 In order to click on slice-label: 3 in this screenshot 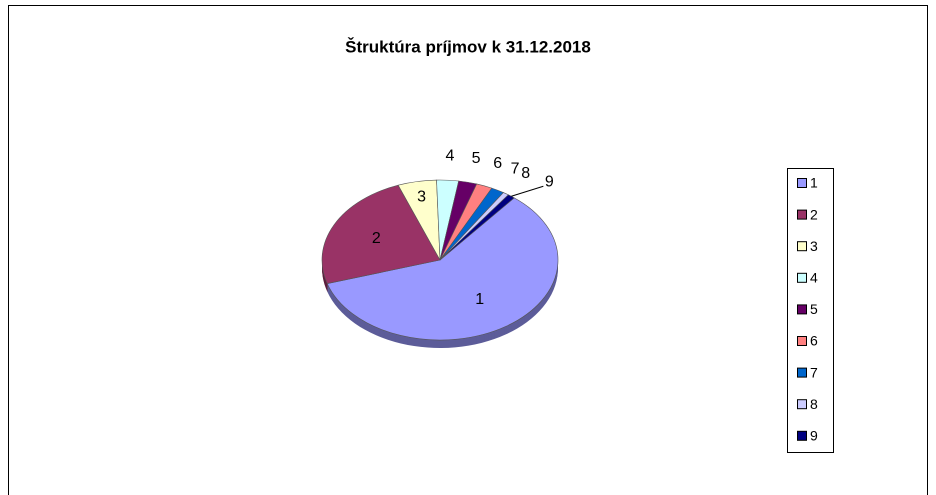, I will do `click(421, 196)`.